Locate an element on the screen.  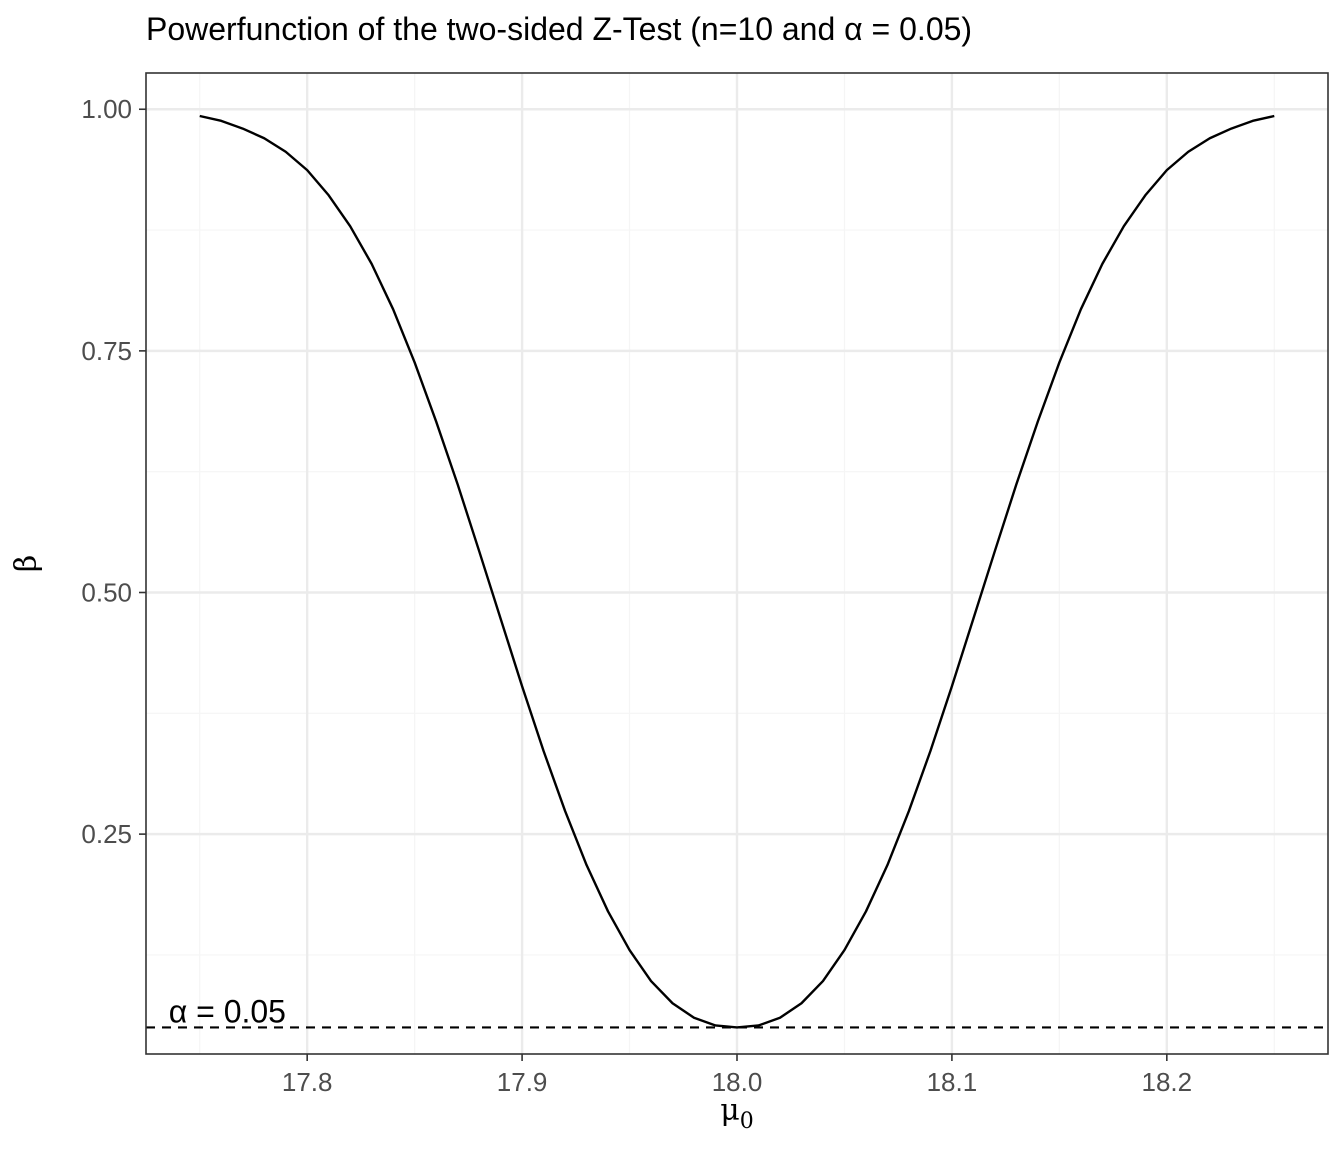
alpha-annotation: α = 0.05 is located at coordinates (227, 1011).